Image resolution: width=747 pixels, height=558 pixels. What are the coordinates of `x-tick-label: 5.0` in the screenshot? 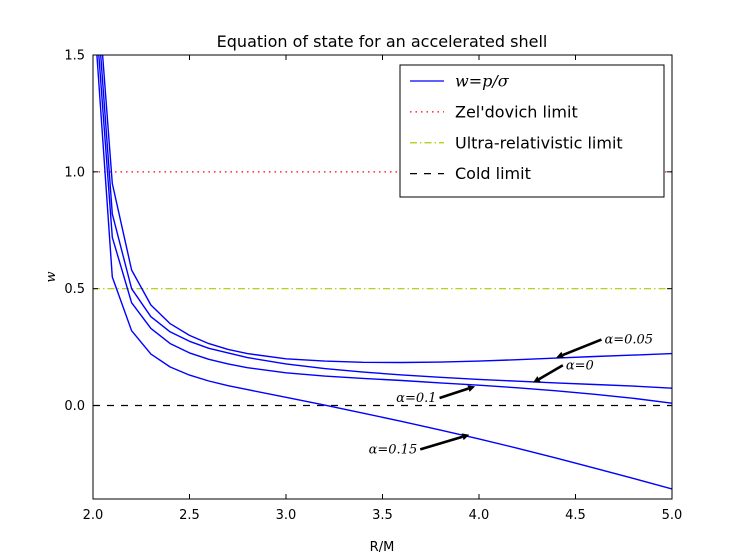 It's located at (672, 515).